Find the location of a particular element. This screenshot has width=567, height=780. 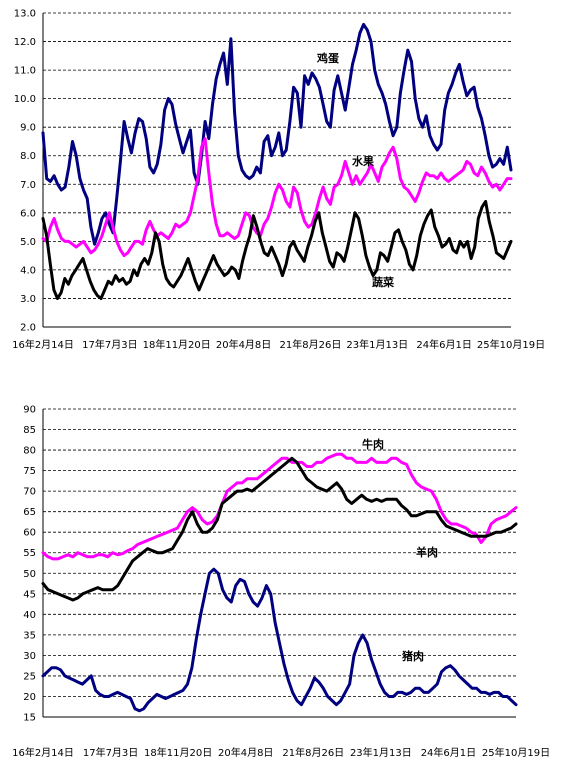

y-tick-label: 12.0 is located at coordinates (25, 42).